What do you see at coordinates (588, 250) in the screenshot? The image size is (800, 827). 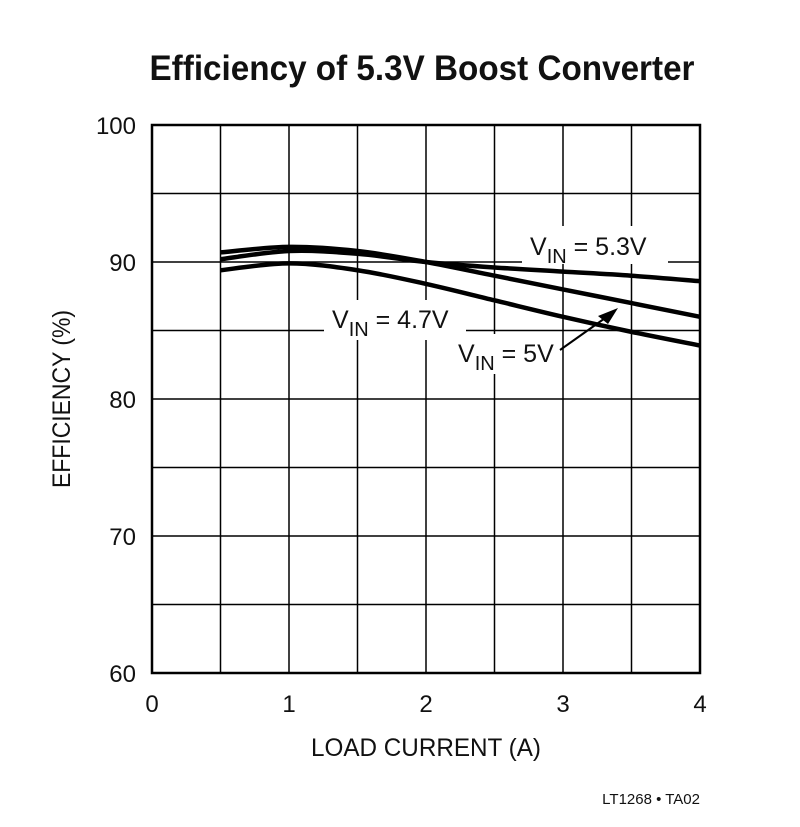 I see `series-label: VIN = 5.3V` at bounding box center [588, 250].